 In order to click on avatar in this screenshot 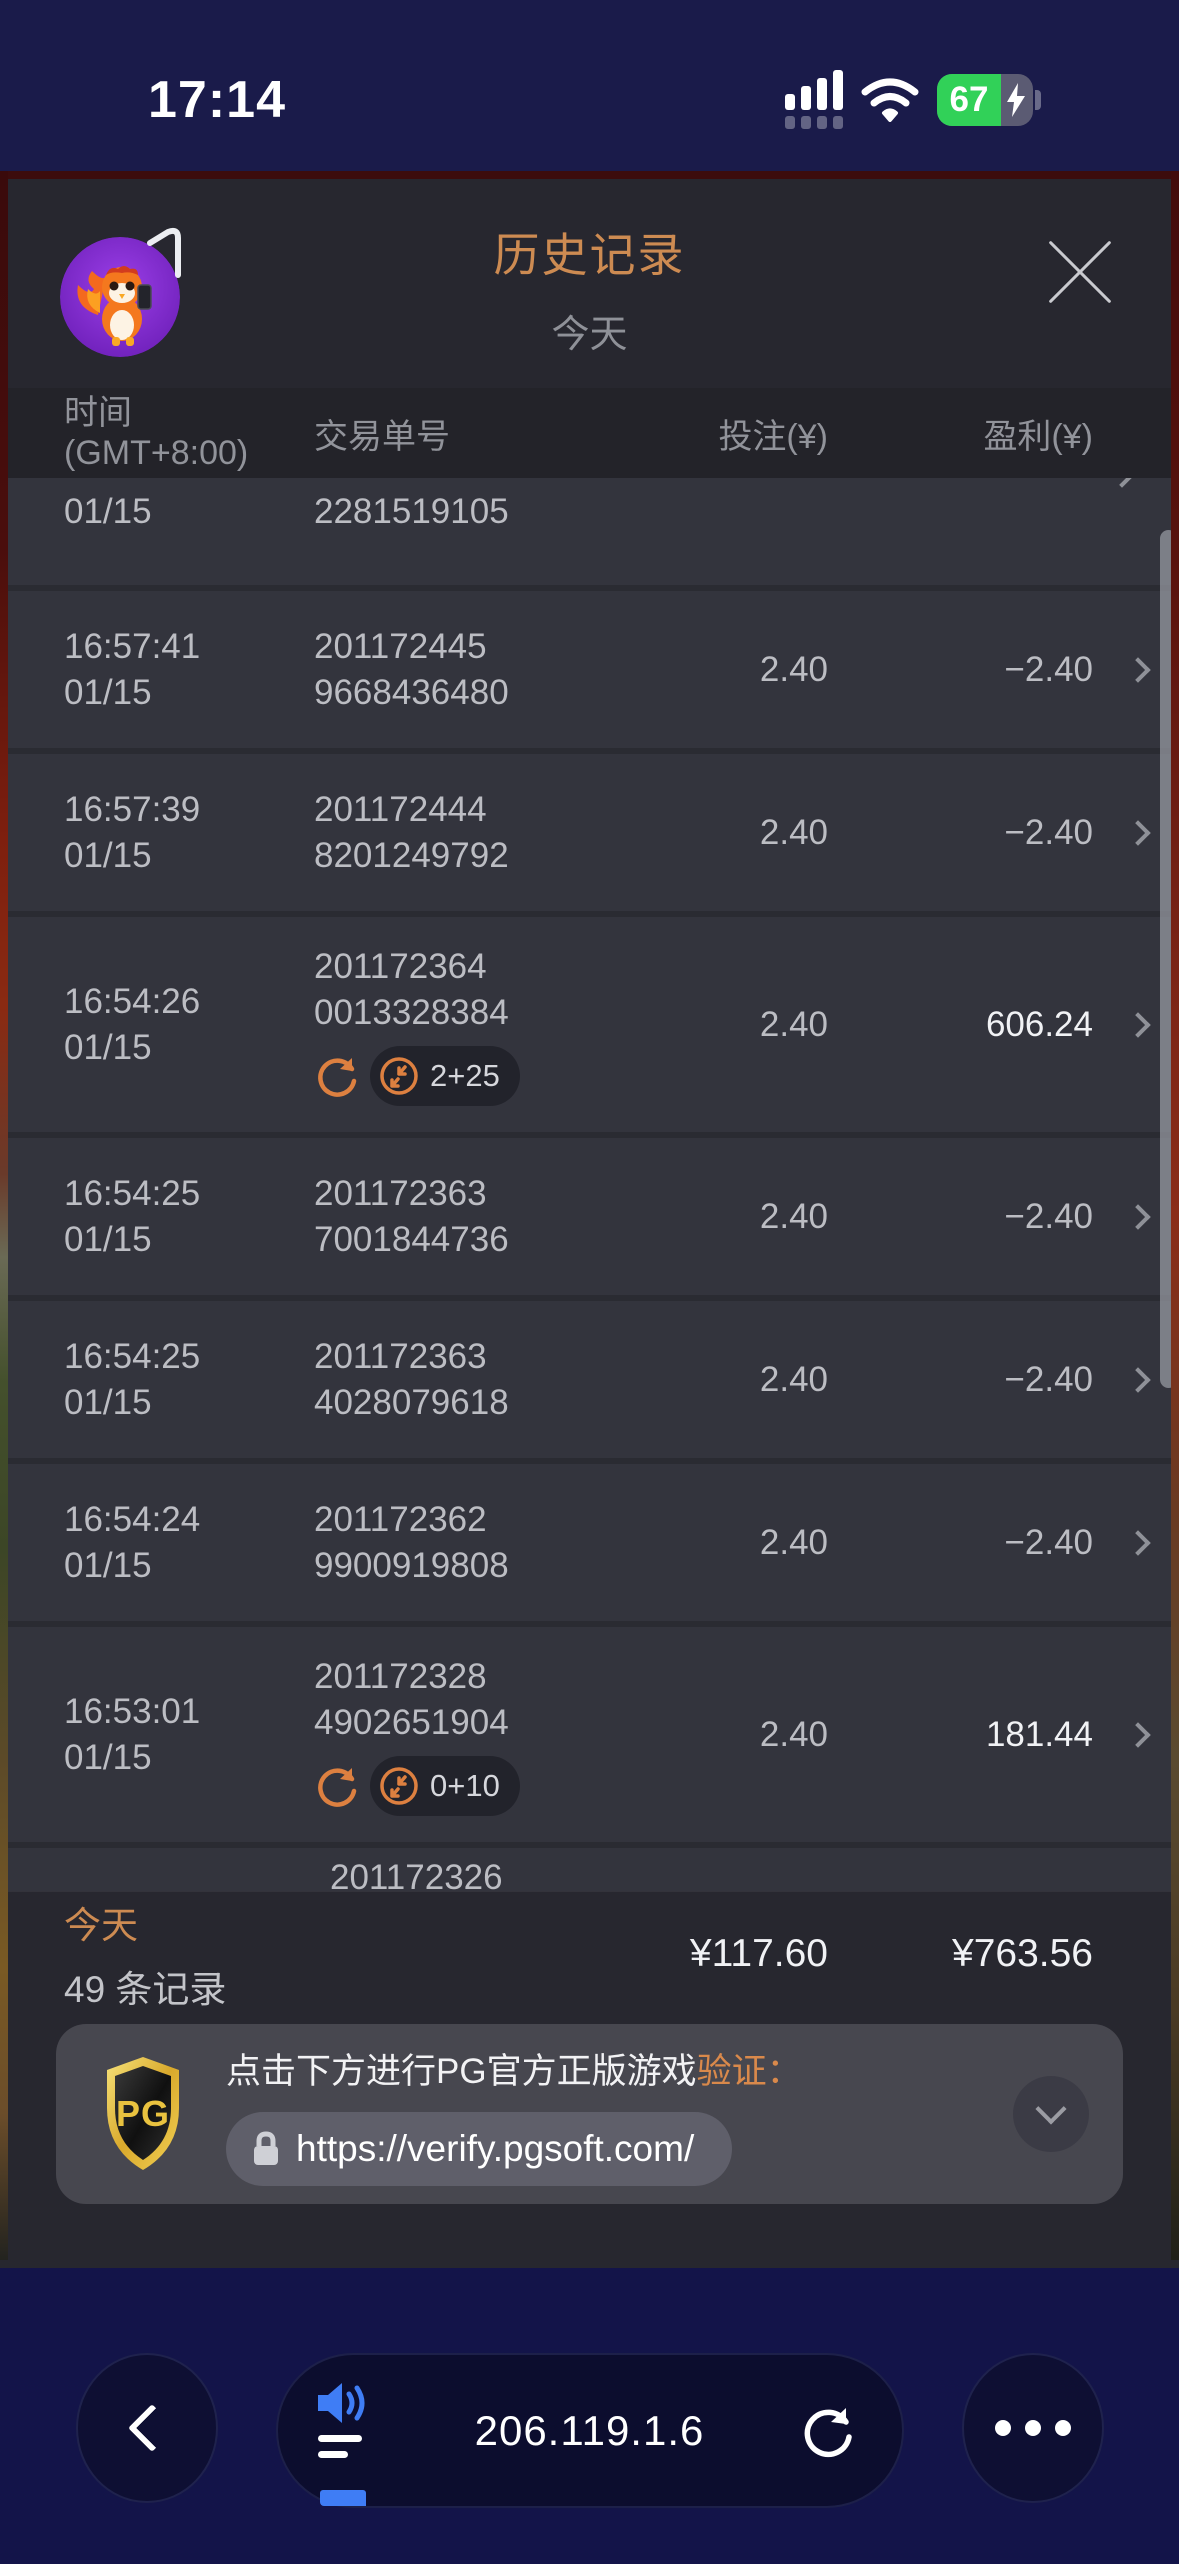, I will do `click(120, 297)`.